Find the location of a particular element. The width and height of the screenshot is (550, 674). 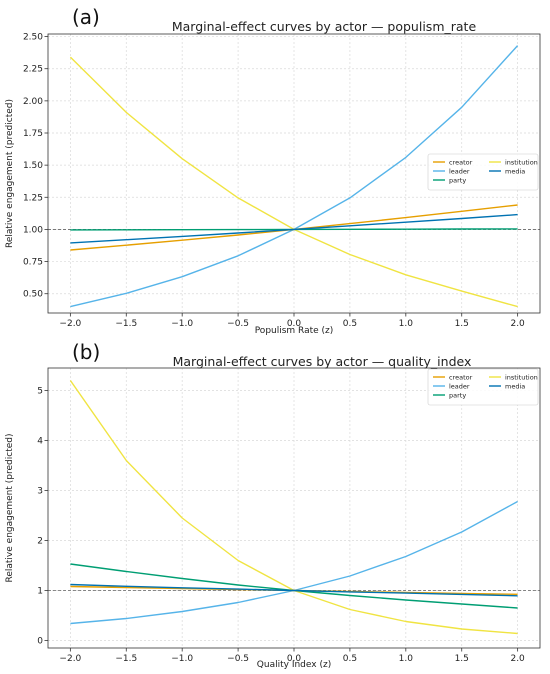

y-tick-label: 0 is located at coordinates (40, 642).